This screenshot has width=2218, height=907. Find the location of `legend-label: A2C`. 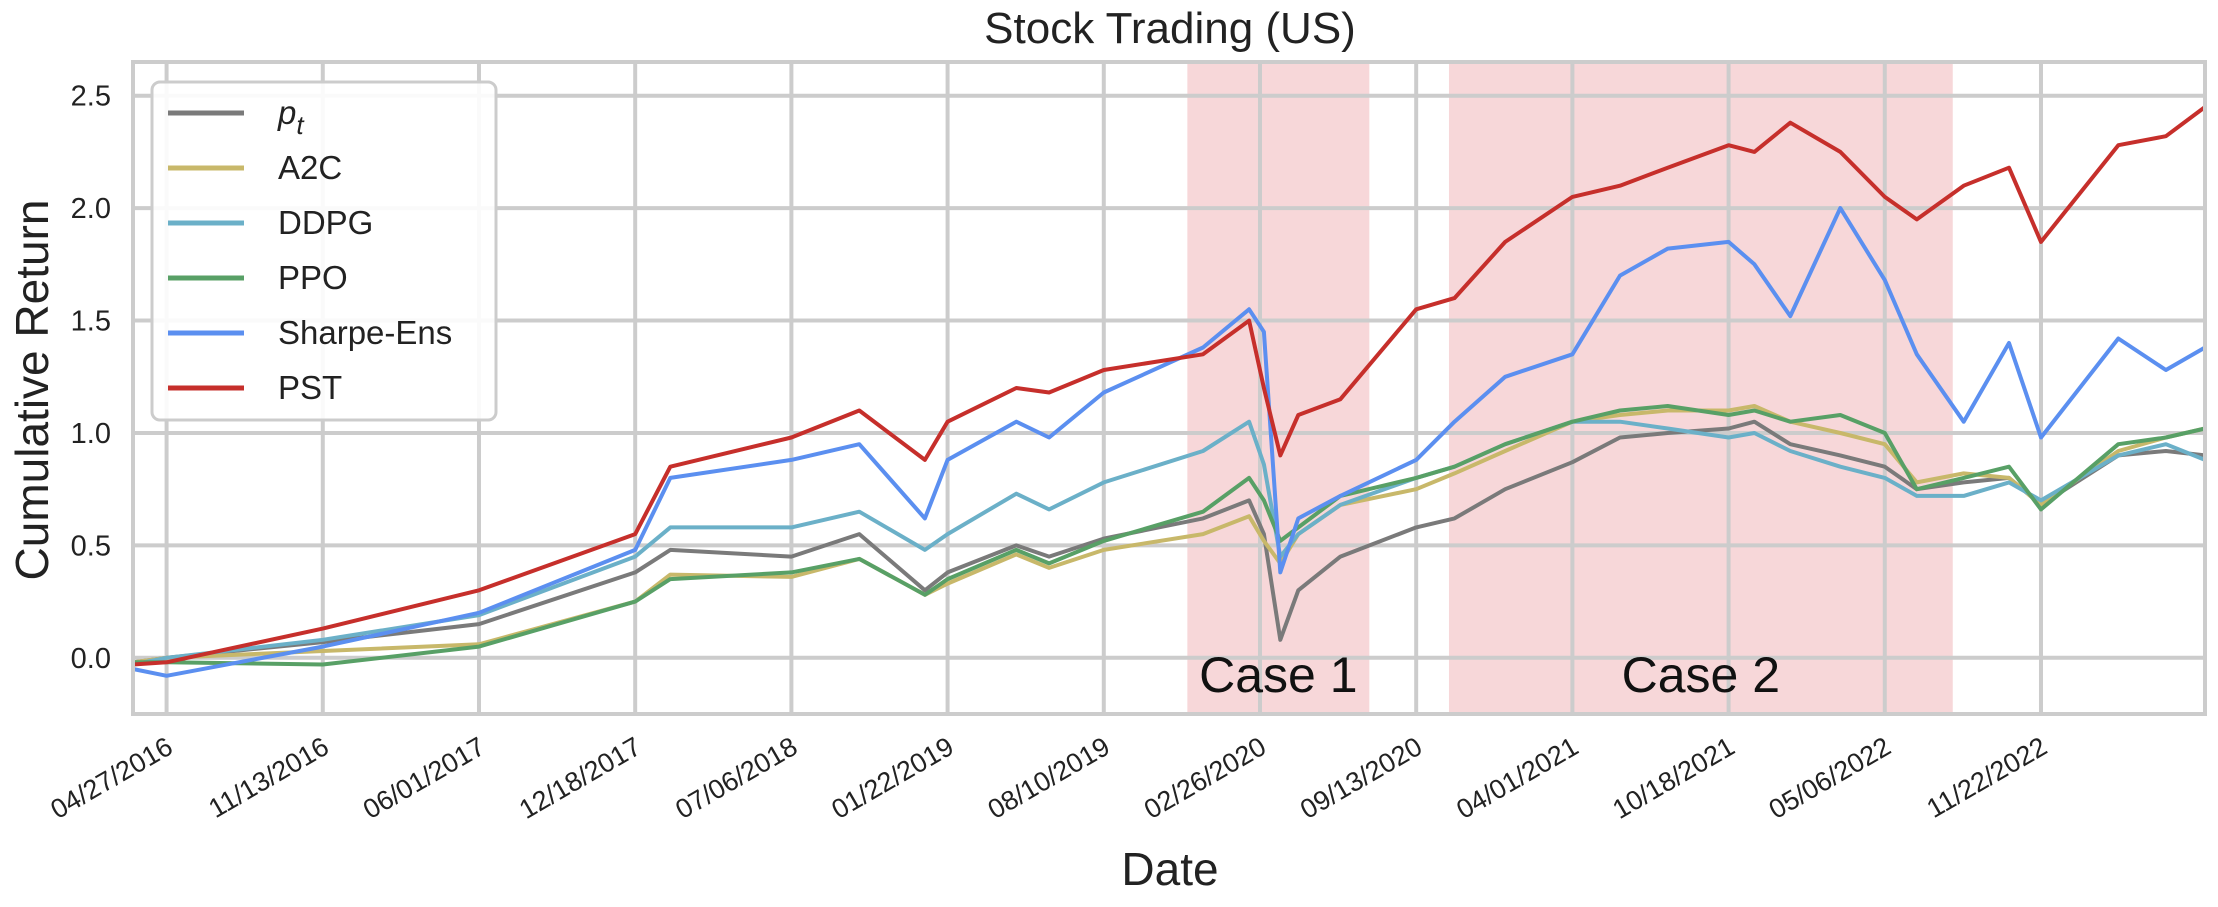

legend-label: A2C is located at coordinates (310, 167).